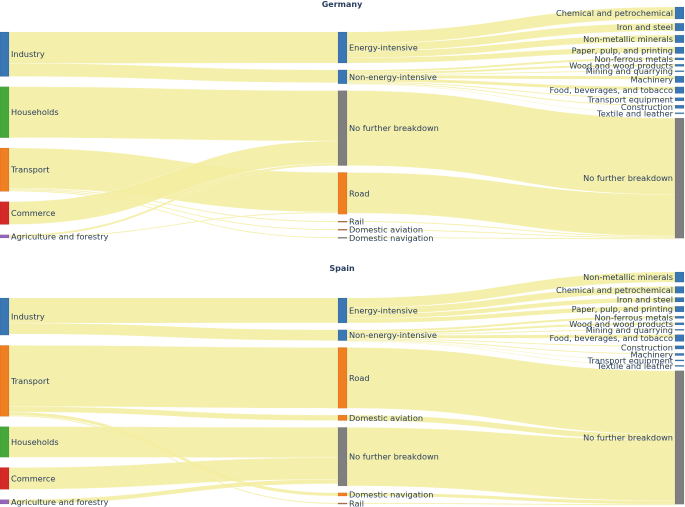 This screenshot has height=507, width=685. Describe the element at coordinates (173, 377) in the screenshot. I see `link-transport-to-road` at that location.